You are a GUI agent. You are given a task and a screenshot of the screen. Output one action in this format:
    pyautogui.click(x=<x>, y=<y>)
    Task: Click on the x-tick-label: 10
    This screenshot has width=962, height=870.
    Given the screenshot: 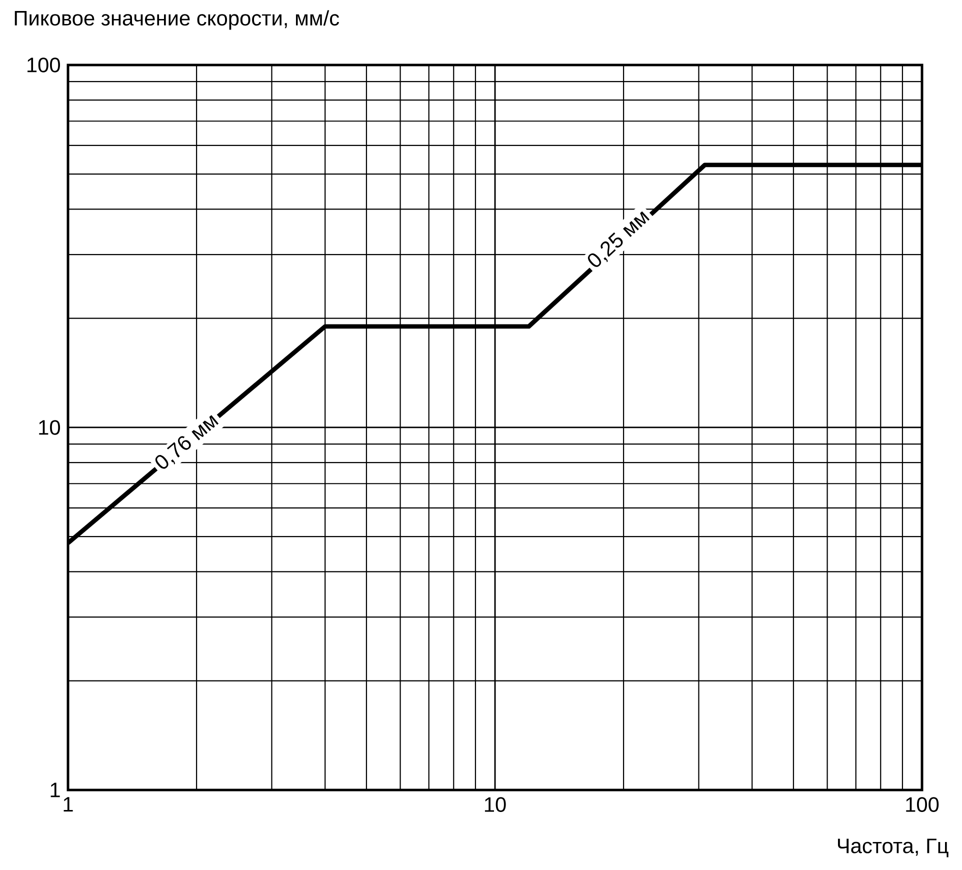 What is the action you would take?
    pyautogui.click(x=495, y=804)
    